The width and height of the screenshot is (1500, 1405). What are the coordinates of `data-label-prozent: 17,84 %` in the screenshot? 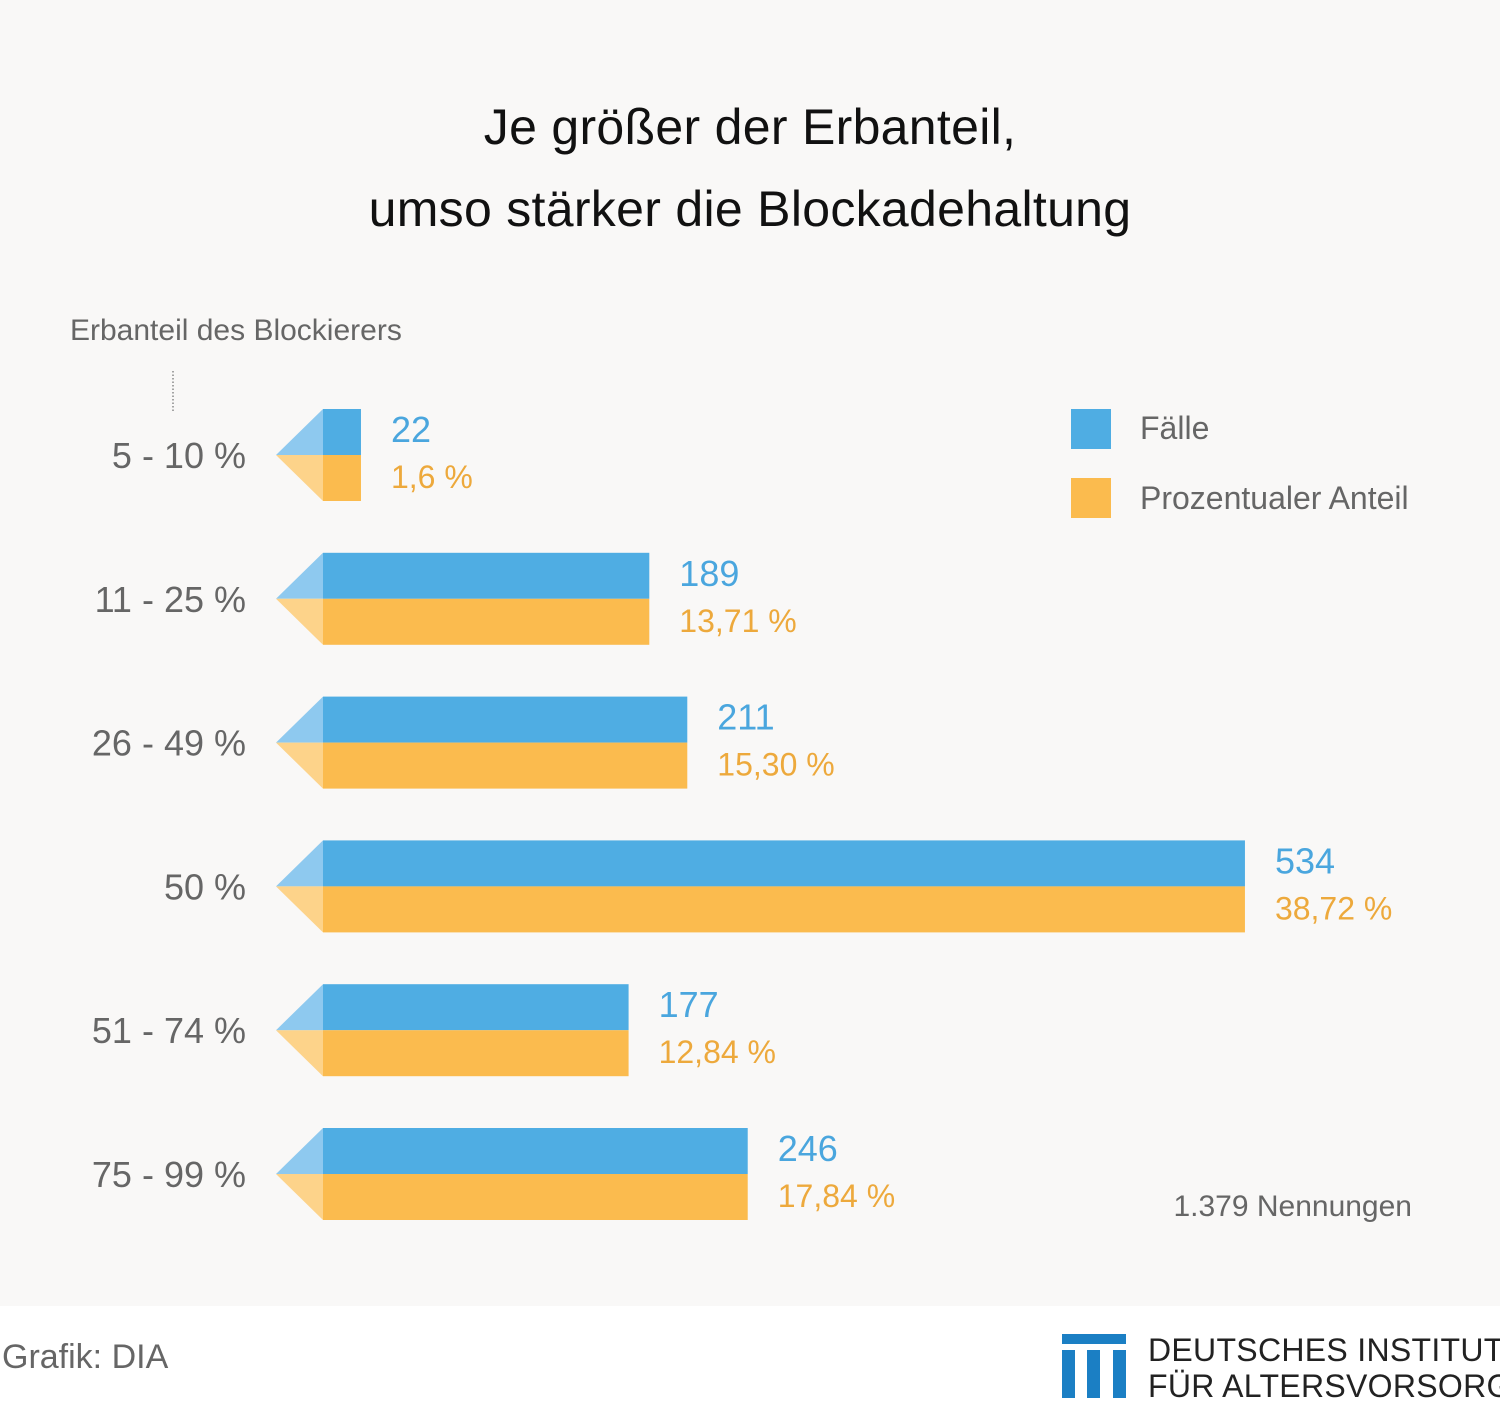 It's located at (836, 1196).